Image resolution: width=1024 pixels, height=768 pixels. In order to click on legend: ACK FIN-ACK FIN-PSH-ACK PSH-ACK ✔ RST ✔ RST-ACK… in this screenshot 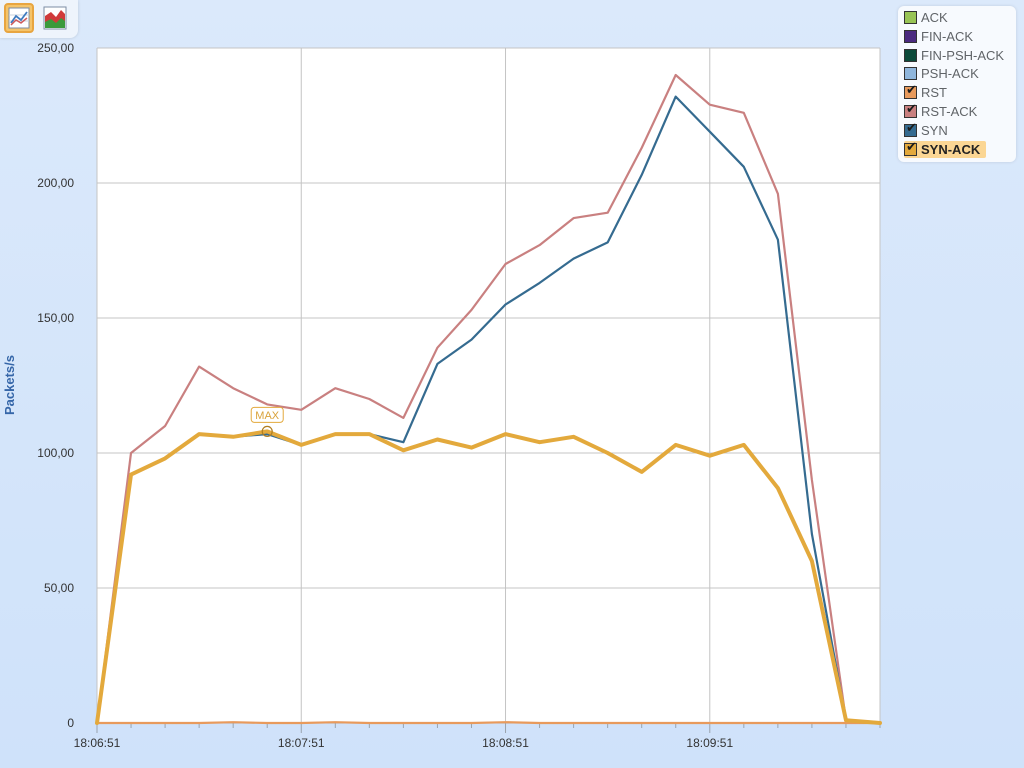, I will do `click(957, 84)`.